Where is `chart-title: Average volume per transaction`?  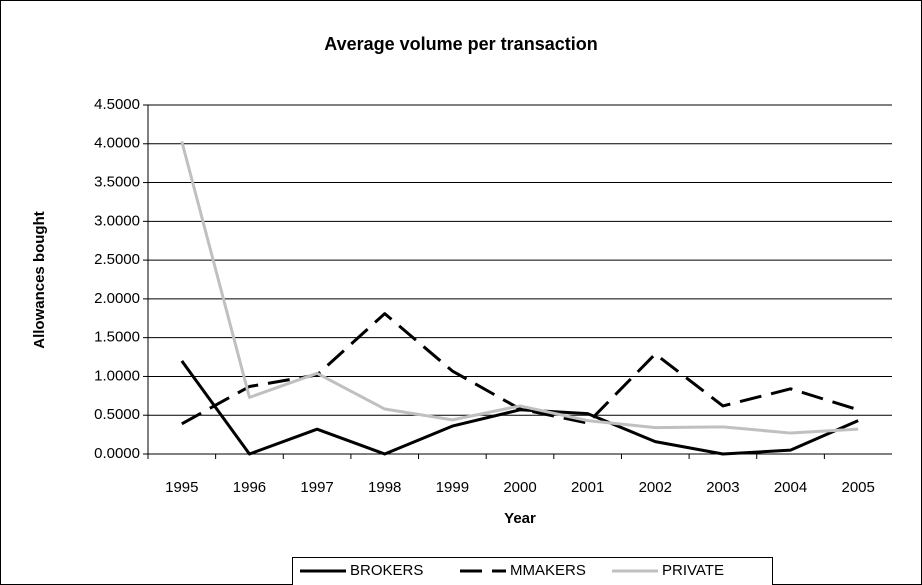
chart-title: Average volume per transaction is located at coordinates (460, 44).